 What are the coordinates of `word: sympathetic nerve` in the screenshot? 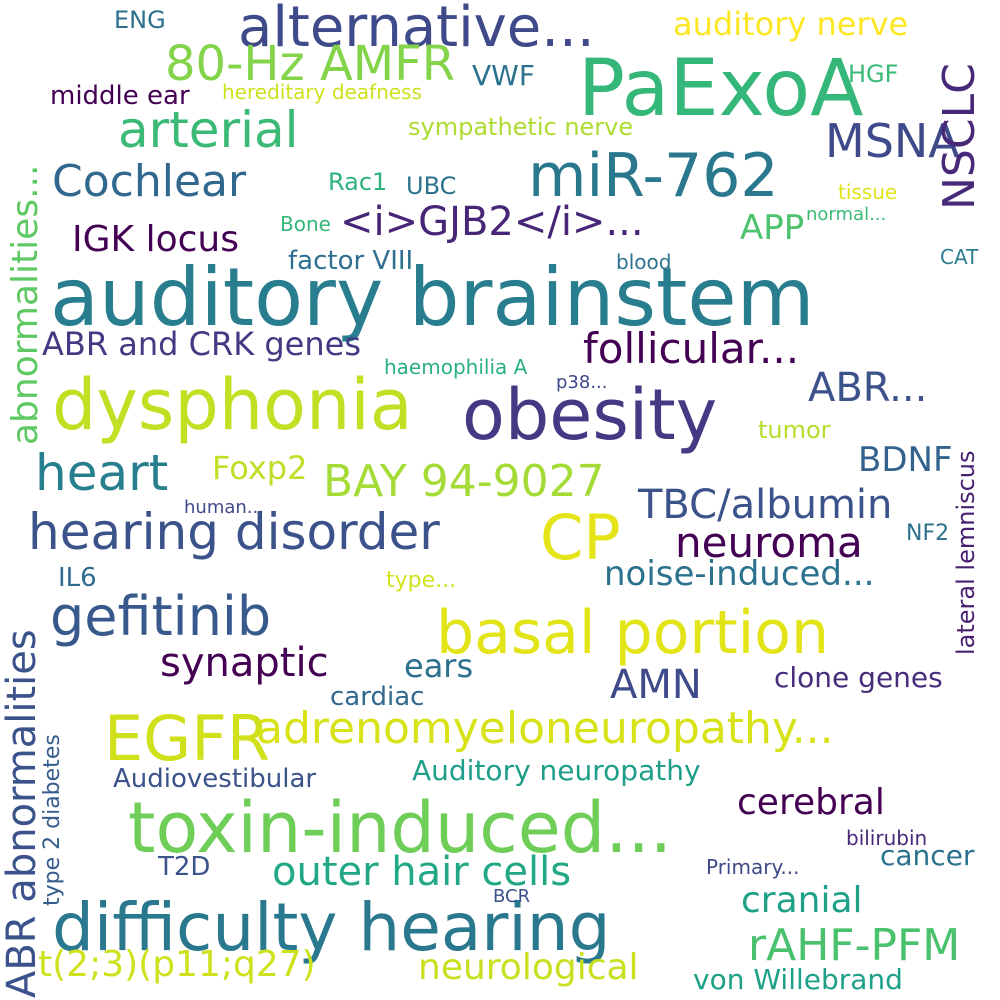 It's located at (521, 127).